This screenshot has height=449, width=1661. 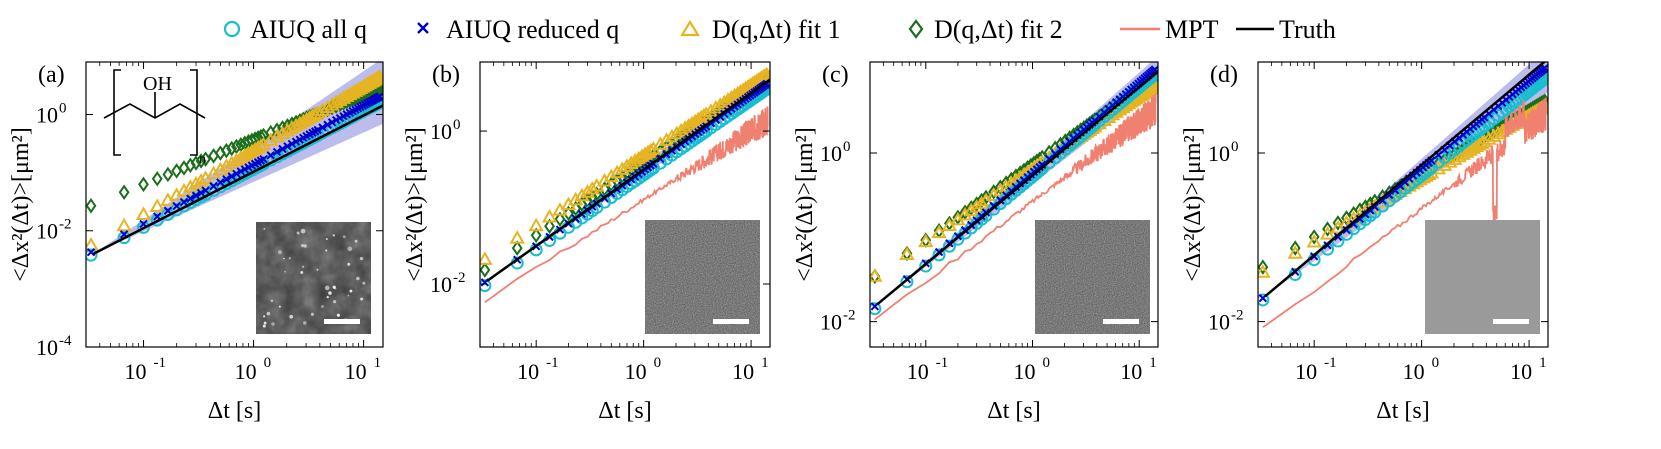 What do you see at coordinates (194, 112) in the screenshot?
I see `right-bracket` at bounding box center [194, 112].